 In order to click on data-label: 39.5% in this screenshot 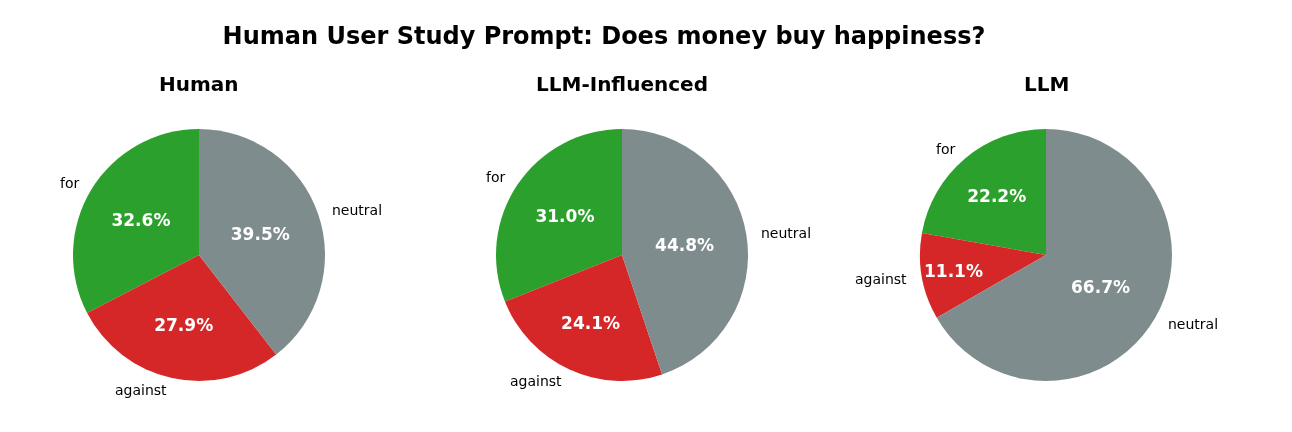, I will do `click(260, 234)`.